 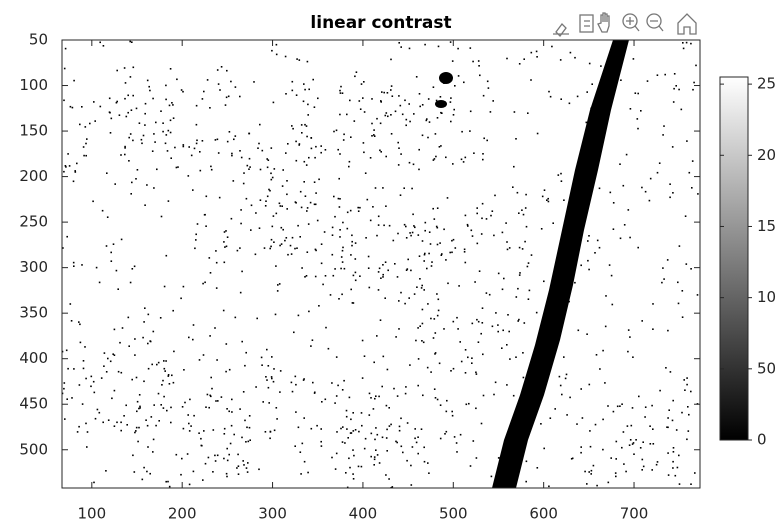 I want to click on zoom-out-icon, so click(x=654, y=21).